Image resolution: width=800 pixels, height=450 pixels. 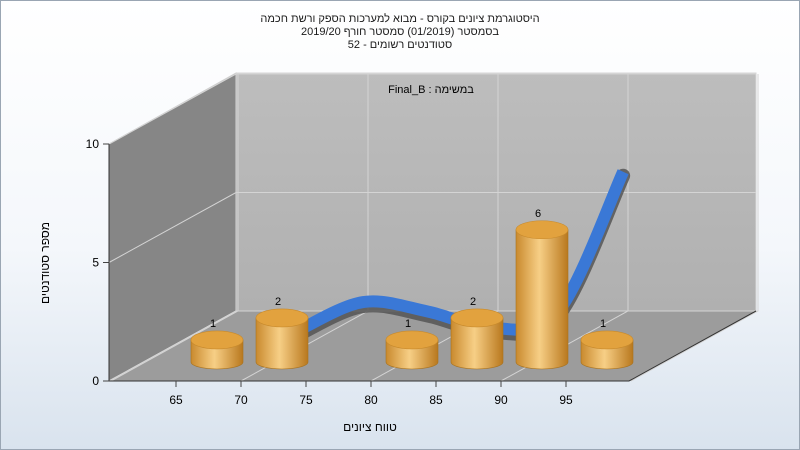 I want to click on bar-value-label: 6, so click(x=538, y=214).